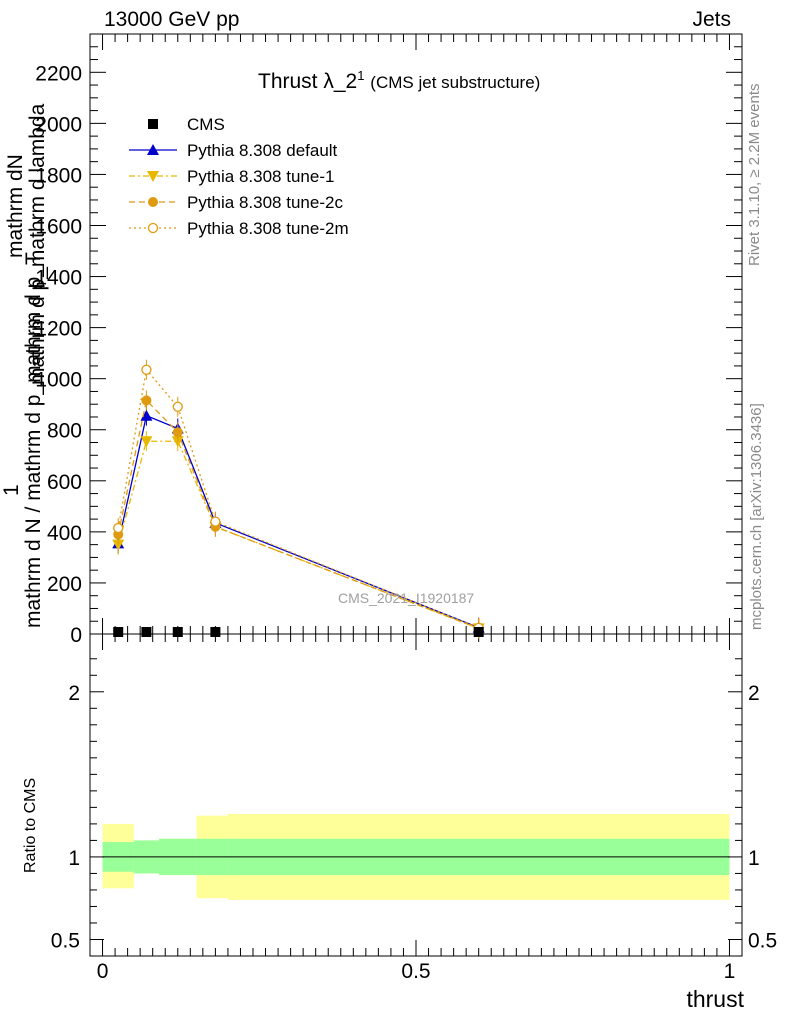  I want to click on mcplots-label: mcplots.cern.ch [arXiv:1306.3436], so click(756, 516).